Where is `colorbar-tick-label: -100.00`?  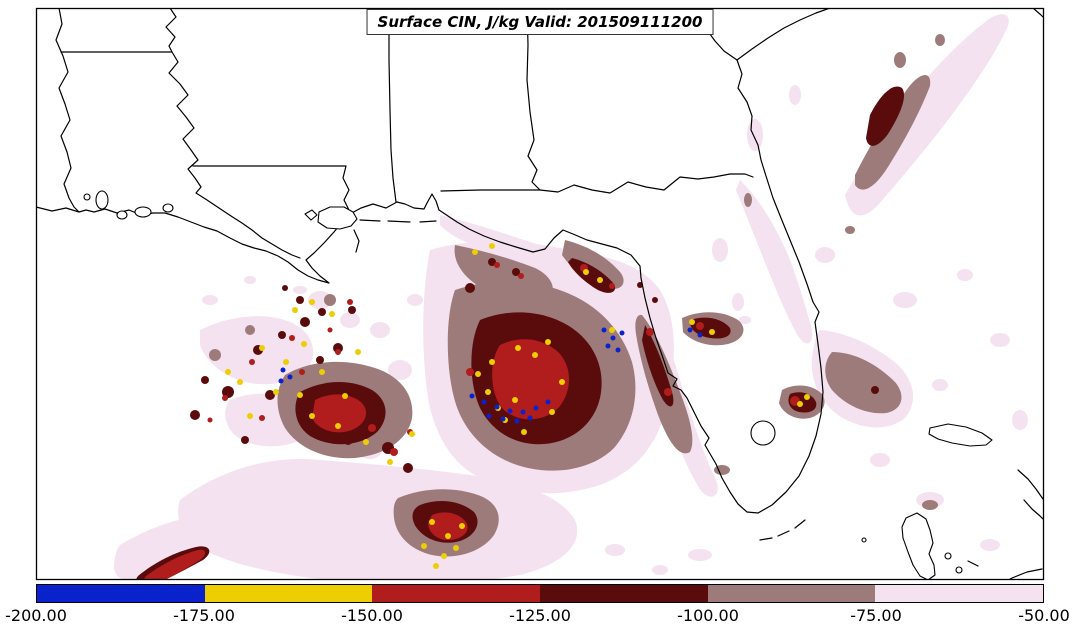 colorbar-tick-label: -100.00 is located at coordinates (708, 615).